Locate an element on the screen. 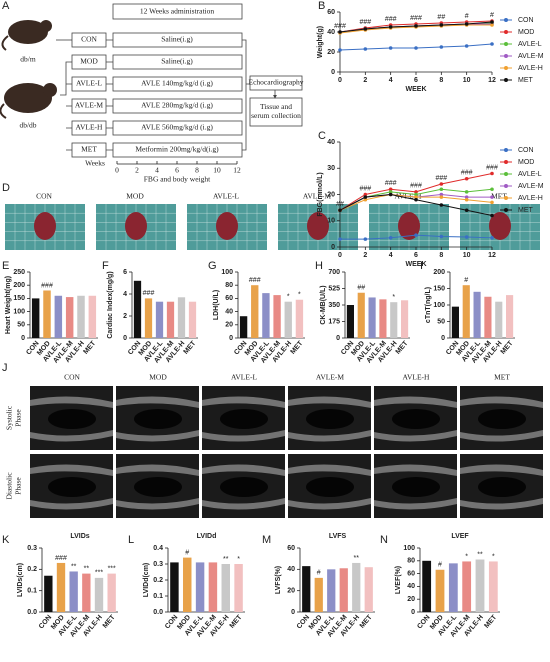  panel-label: M is located at coordinates (266, 540).